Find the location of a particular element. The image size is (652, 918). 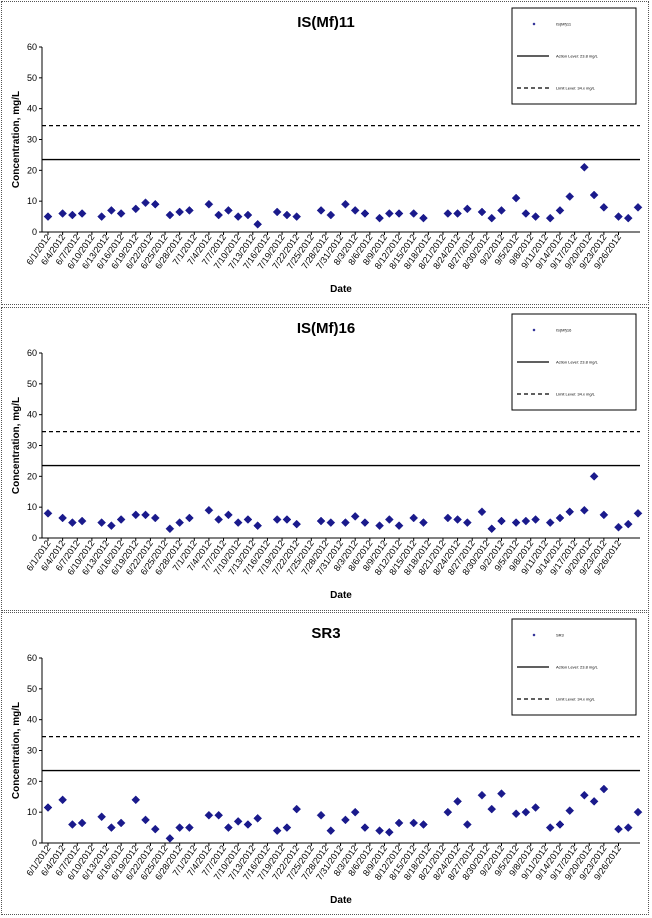

y-tick-label: 50 is located at coordinates (32, 689).